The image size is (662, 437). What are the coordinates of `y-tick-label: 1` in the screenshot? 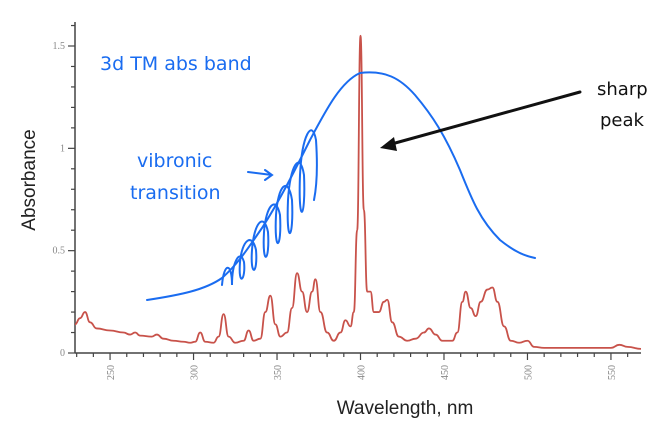 It's located at (62, 148).